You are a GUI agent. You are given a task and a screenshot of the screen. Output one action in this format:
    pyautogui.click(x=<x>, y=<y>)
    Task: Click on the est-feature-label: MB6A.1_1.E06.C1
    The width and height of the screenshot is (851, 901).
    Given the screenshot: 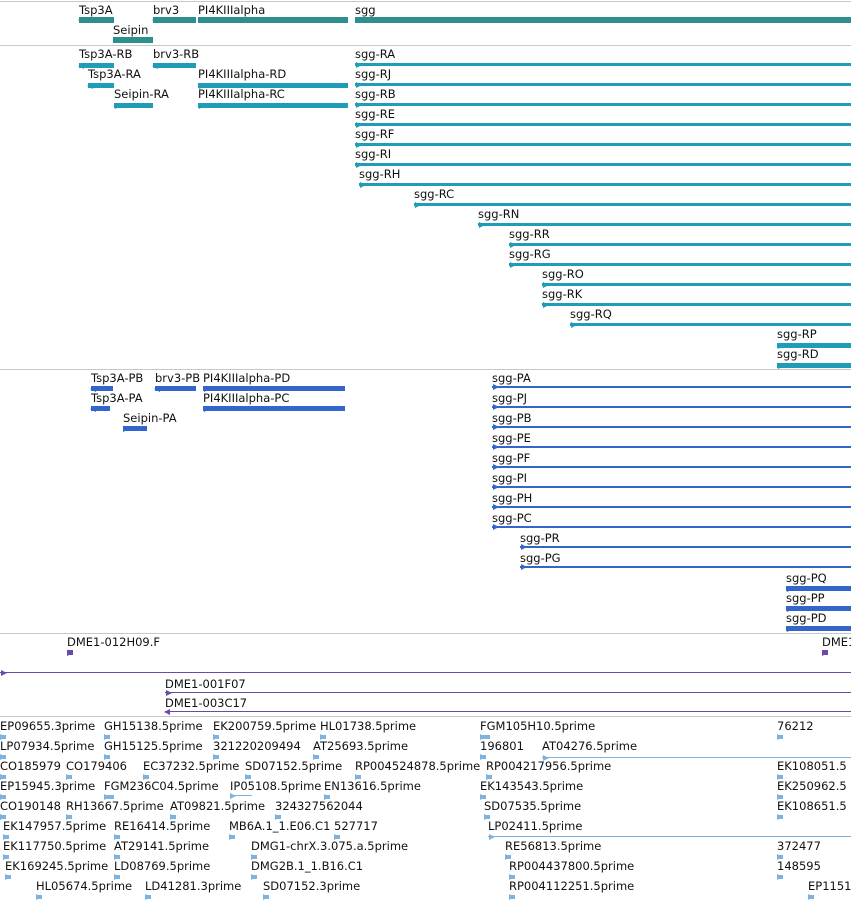 What is the action you would take?
    pyautogui.click(x=280, y=826)
    